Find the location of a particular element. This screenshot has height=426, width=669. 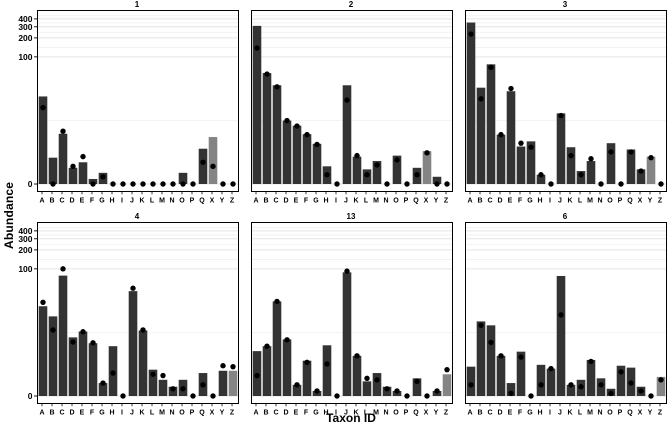

y-tick-label-100: 100 is located at coordinates (25, 269).